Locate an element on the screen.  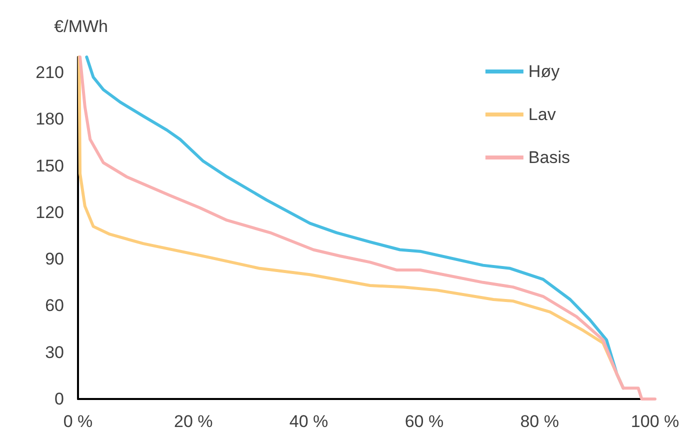
y-tick-label: 210 is located at coordinates (50, 72).